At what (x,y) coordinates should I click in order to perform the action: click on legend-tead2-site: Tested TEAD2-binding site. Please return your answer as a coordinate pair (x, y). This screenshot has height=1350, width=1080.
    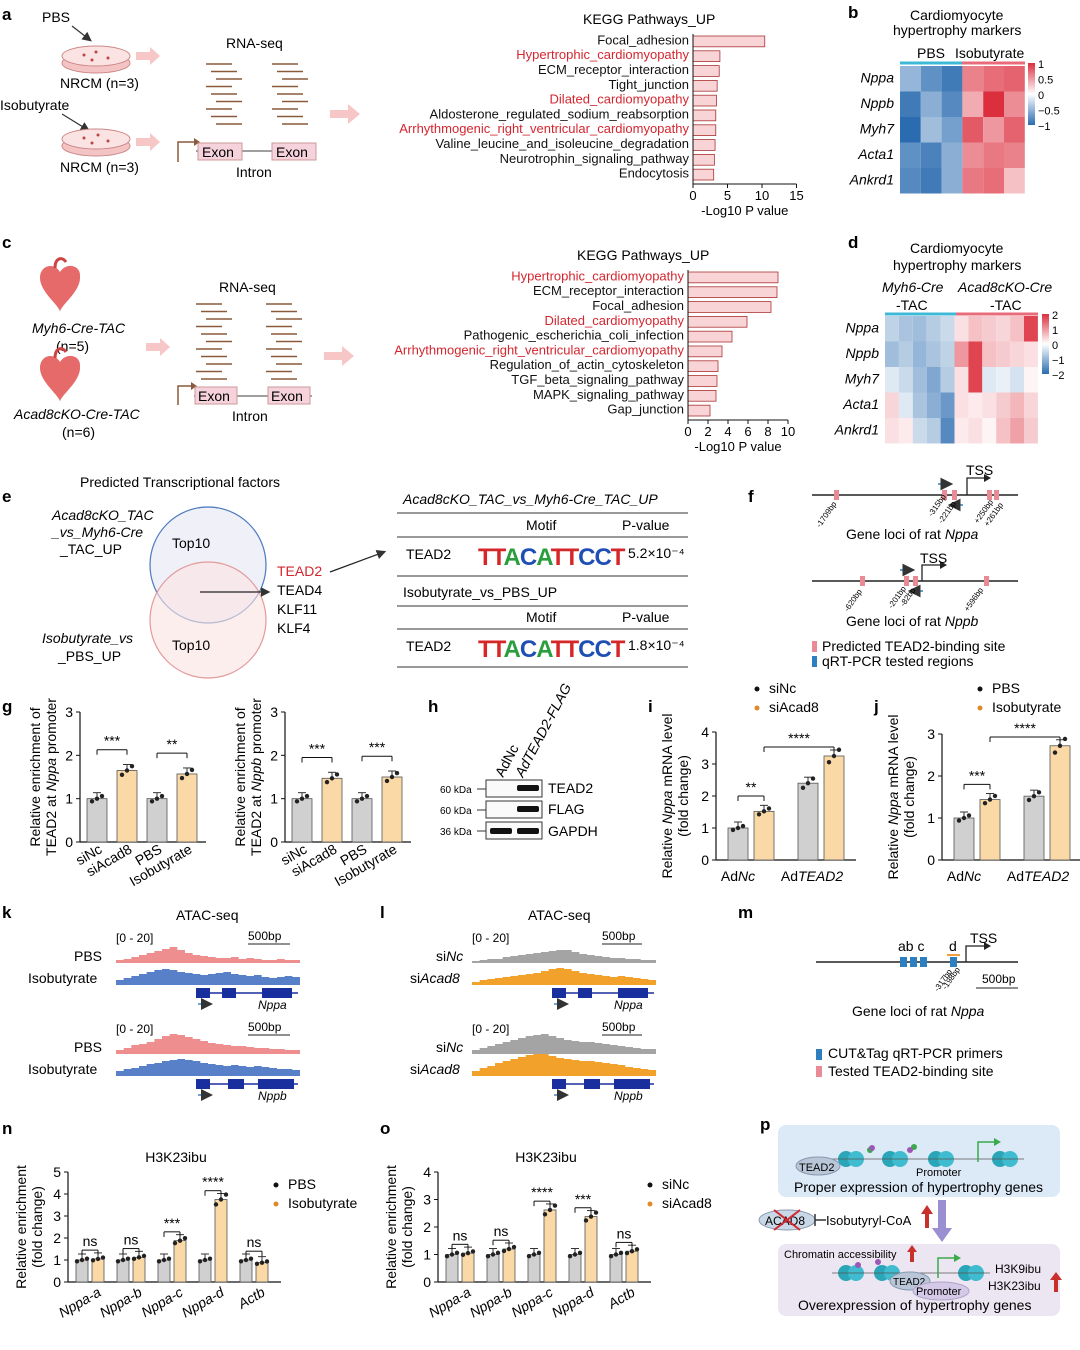
    Looking at the image, I should click on (911, 1071).